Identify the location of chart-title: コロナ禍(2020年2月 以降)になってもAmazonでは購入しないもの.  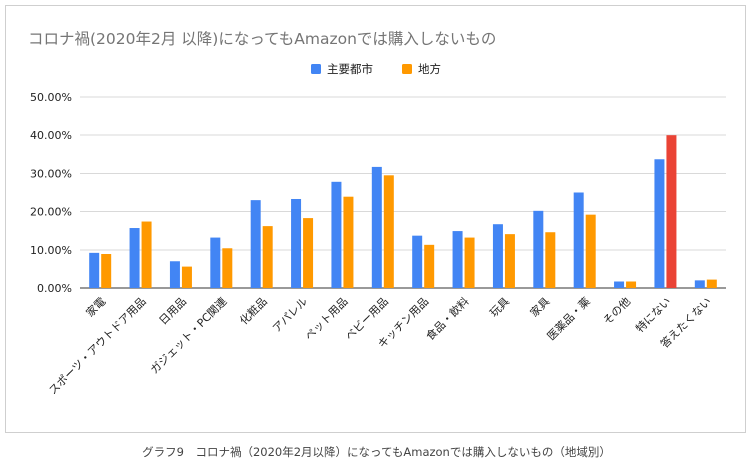
(262, 39).